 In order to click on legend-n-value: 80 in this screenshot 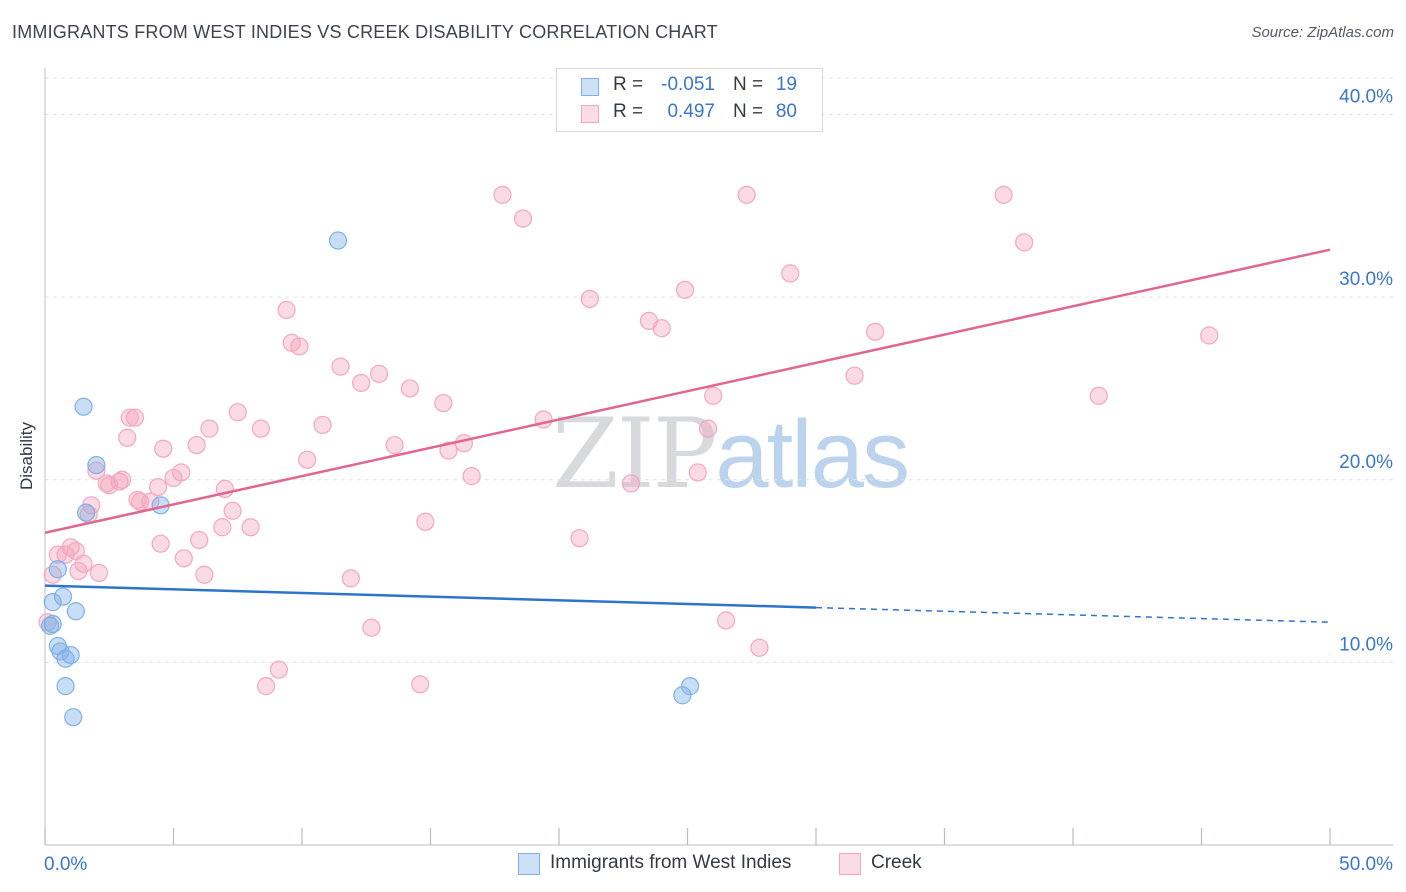, I will do `click(786, 111)`.